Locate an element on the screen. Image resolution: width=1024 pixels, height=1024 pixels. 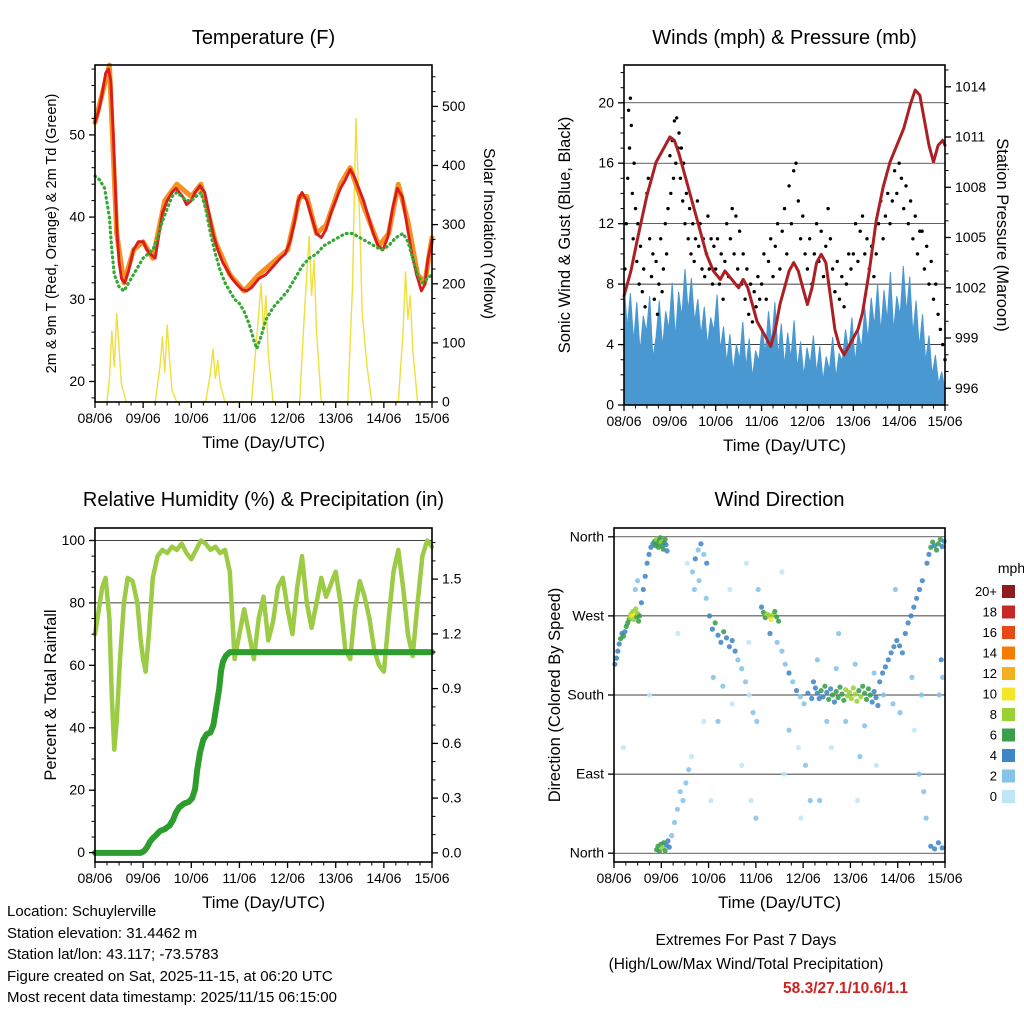
x-tick-label: 15/06 is located at coordinates (431, 878).